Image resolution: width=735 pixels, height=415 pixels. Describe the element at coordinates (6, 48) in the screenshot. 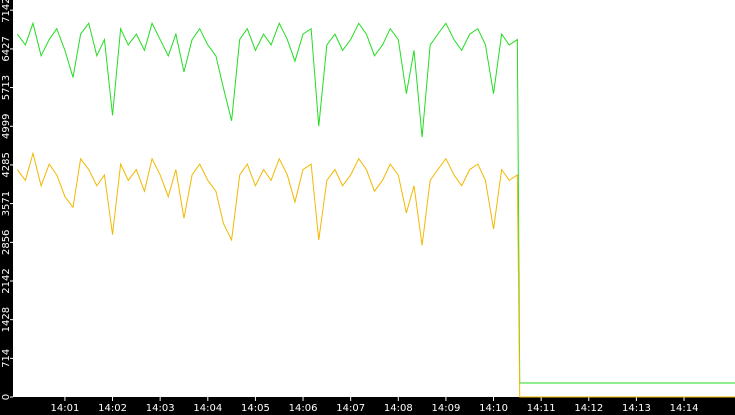

I see `y-tick-label: 6427` at that location.